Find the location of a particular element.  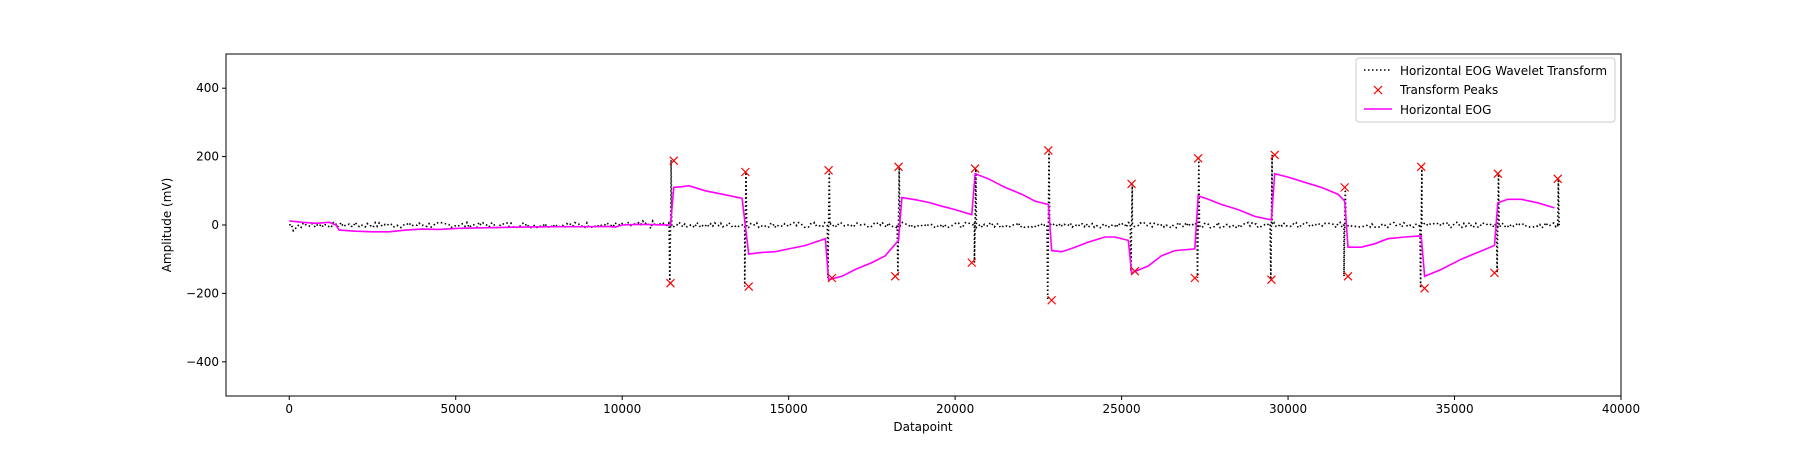

legend-peak-marker is located at coordinates (1378, 90).